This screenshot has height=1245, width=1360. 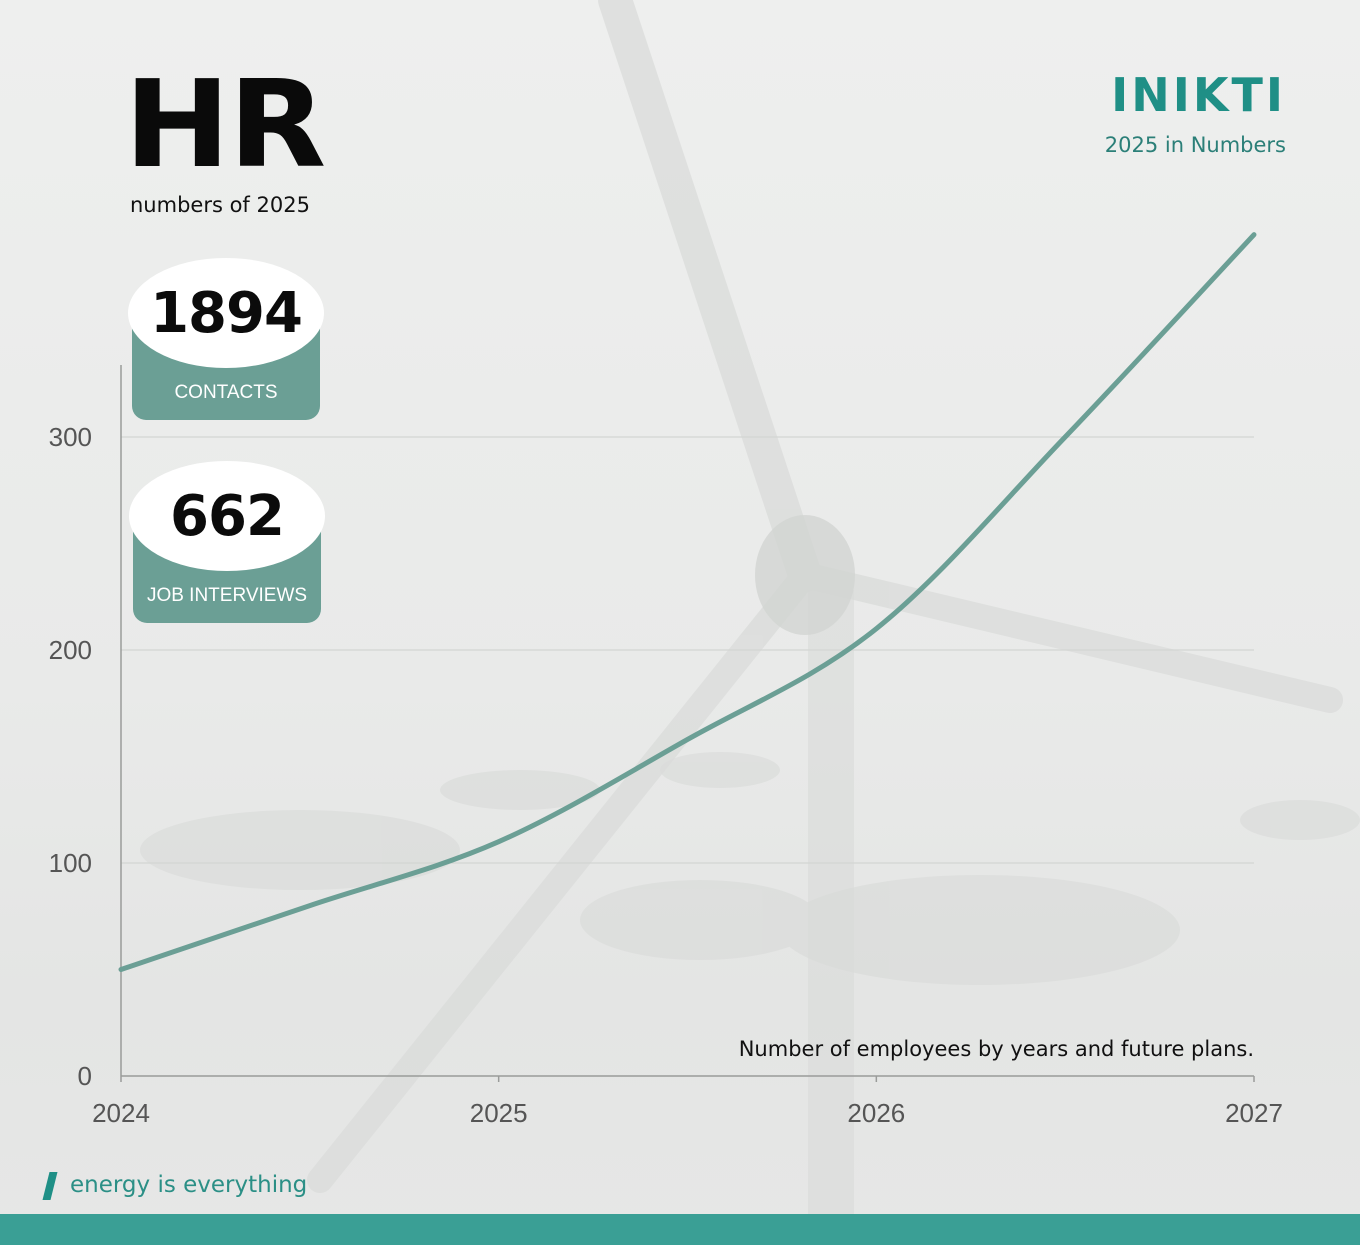 What do you see at coordinates (220, 205) in the screenshot?
I see `page-subtitle: numbers of 2025` at bounding box center [220, 205].